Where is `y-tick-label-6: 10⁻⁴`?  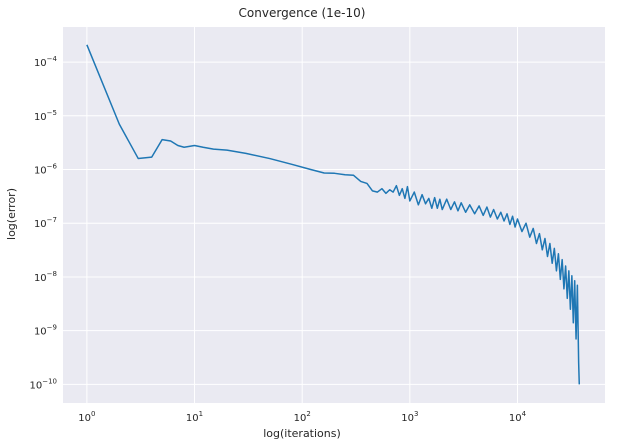 y-tick-label-6: 10⁻⁴ is located at coordinates (46, 62).